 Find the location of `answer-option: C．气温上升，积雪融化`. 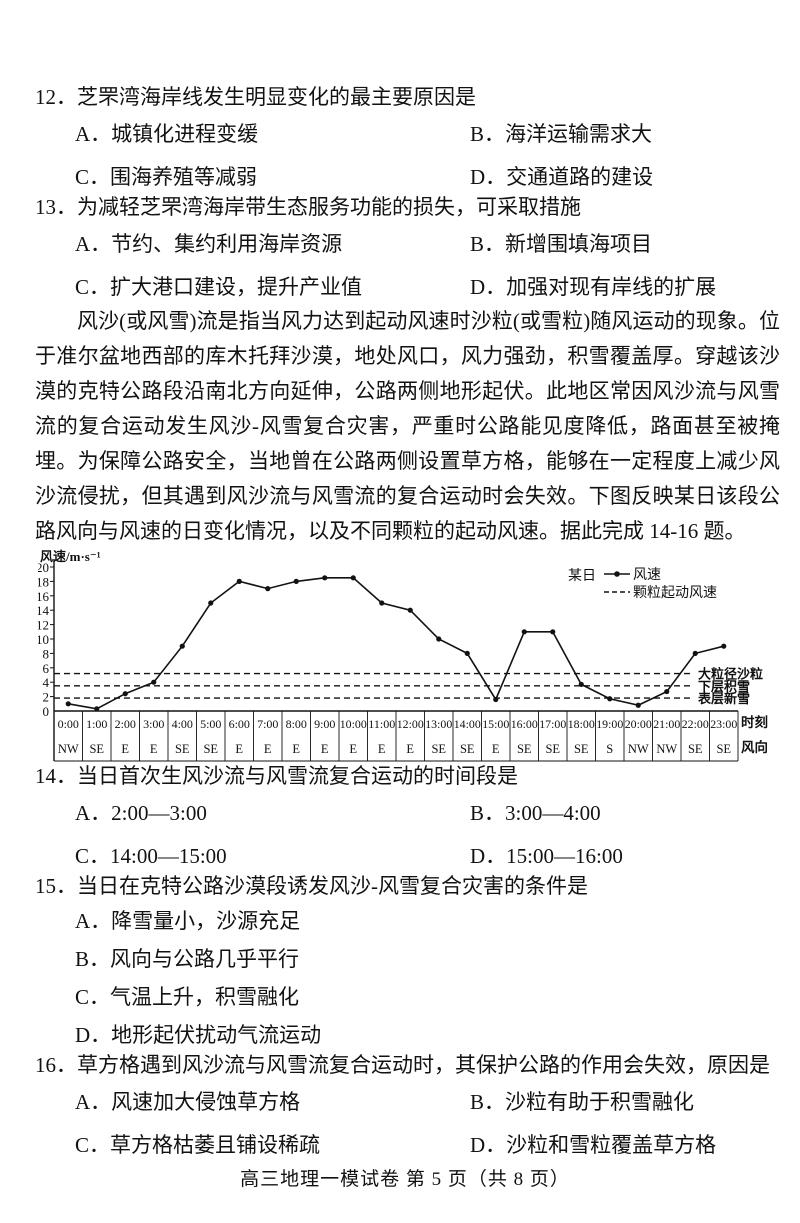

answer-option: C．气温上升，积雪融化 is located at coordinates (187, 997).